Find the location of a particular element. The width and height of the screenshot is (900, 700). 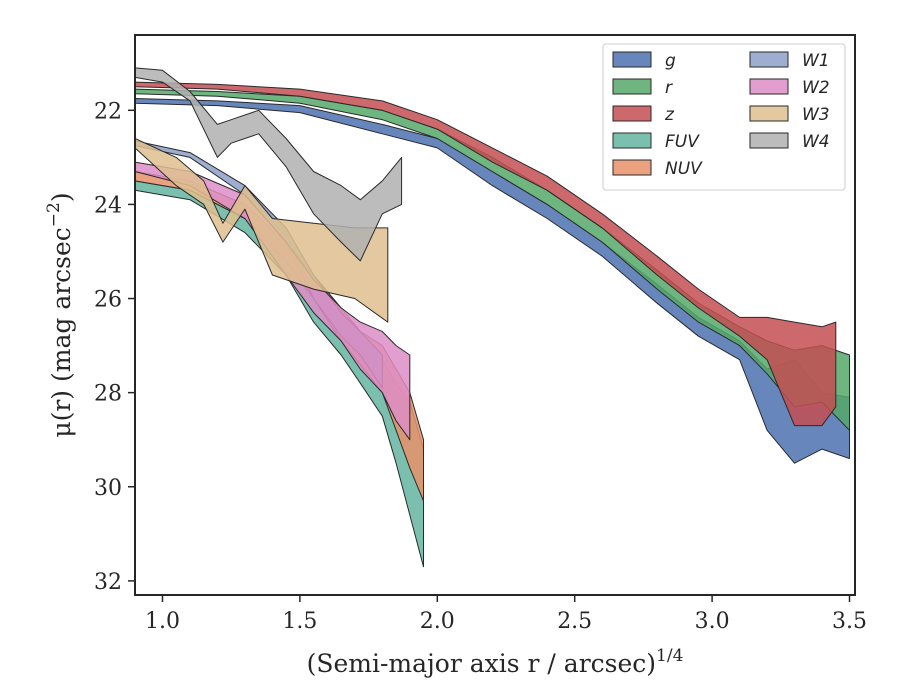

x-tick-label: 1.5 is located at coordinates (299, 621).